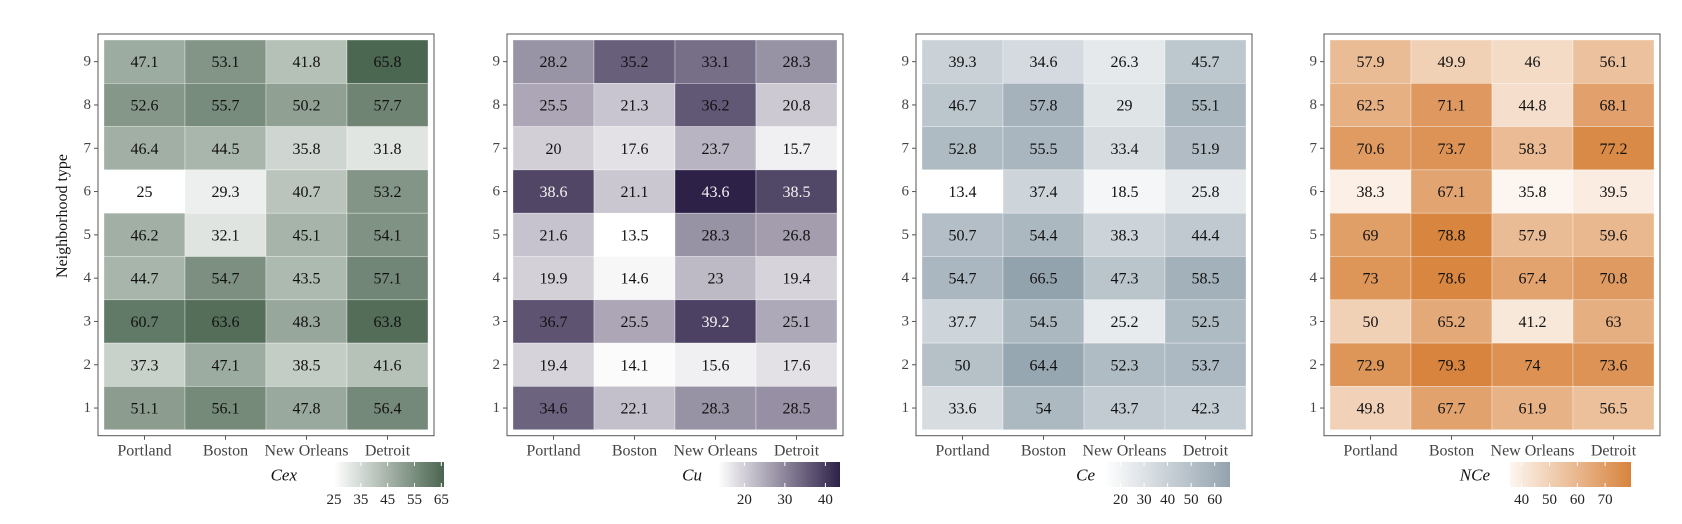 This screenshot has height=524, width=1682. Describe the element at coordinates (635, 62) in the screenshot. I see `cell-value-label: 35.2` at that location.